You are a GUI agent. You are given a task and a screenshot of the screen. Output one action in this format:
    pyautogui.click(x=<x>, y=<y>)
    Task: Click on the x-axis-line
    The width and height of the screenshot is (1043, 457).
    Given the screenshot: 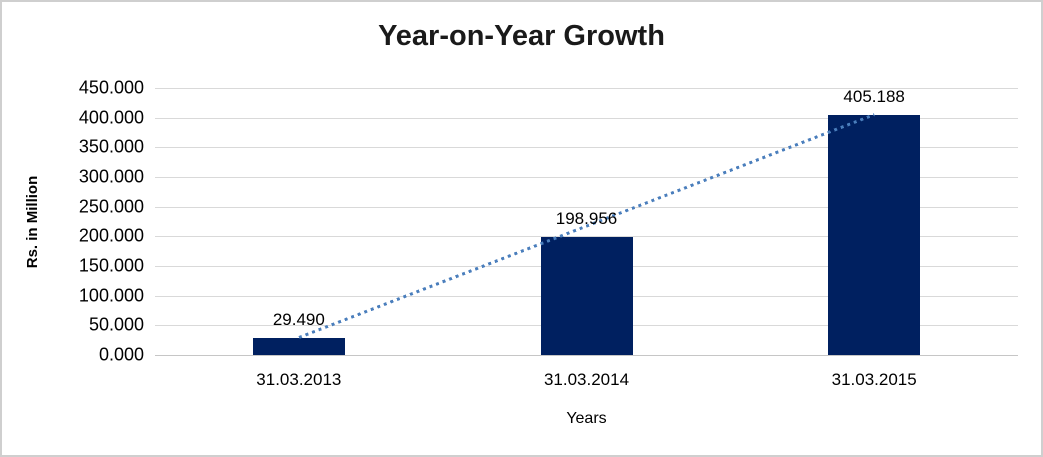 What is the action you would take?
    pyautogui.click(x=586, y=355)
    